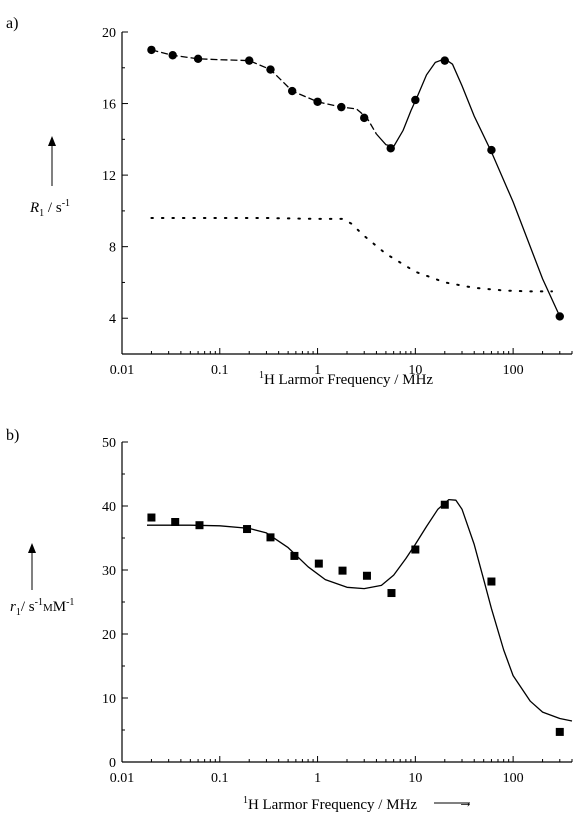 The image size is (573, 822). Describe the element at coordinates (109, 176) in the screenshot. I see `y-tick-label: 12` at that location.